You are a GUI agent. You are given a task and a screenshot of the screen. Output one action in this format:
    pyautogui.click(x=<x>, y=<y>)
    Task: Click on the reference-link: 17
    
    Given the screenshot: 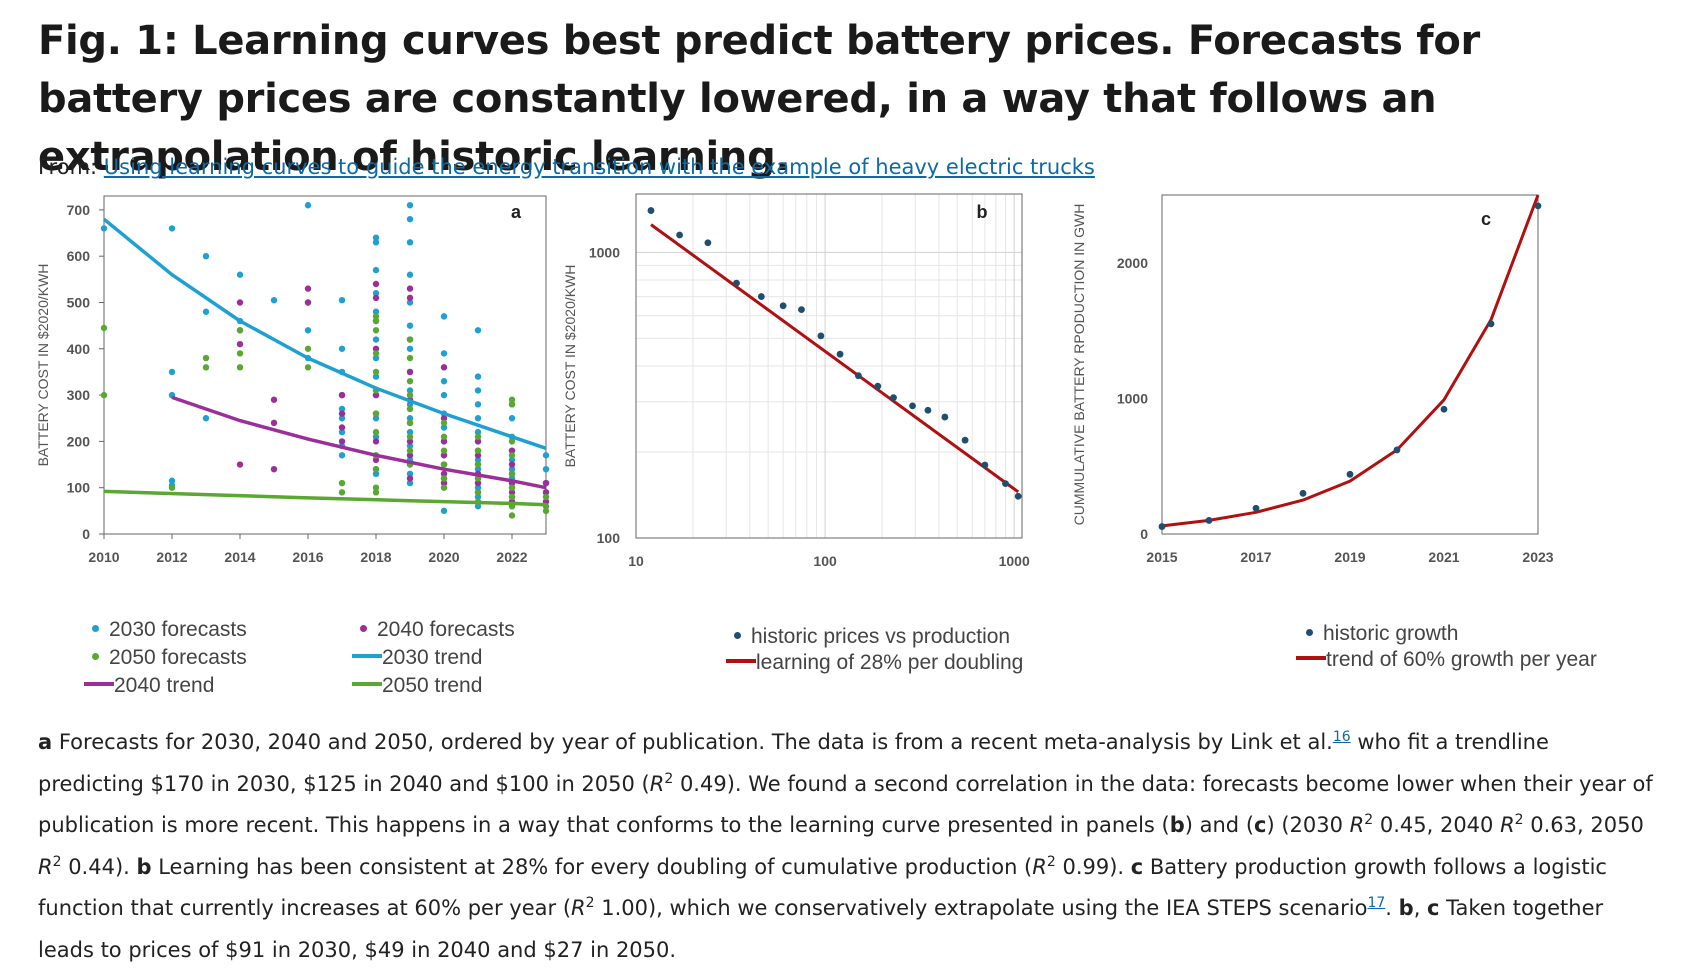 What is the action you would take?
    pyautogui.click(x=1376, y=903)
    